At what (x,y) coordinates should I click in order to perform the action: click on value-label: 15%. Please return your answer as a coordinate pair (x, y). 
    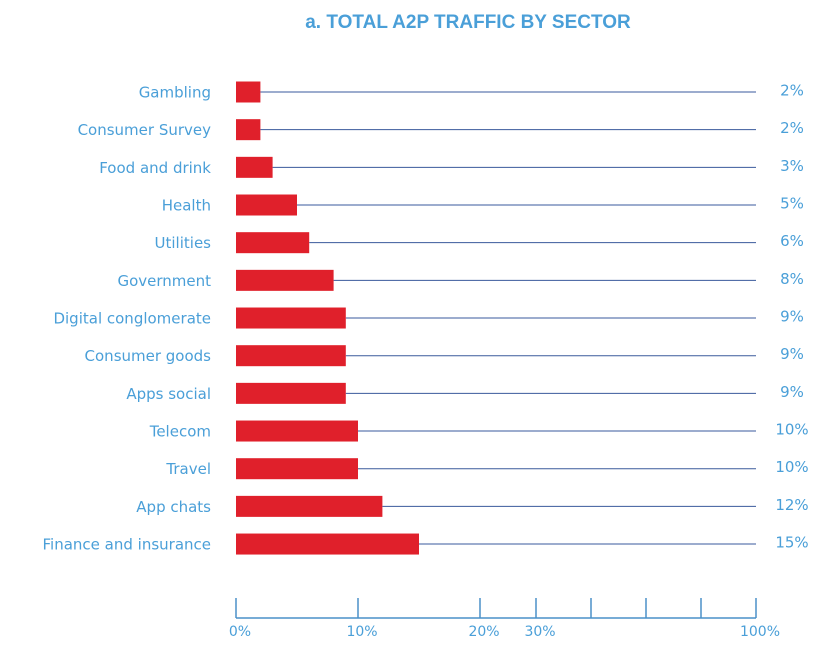
    Looking at the image, I should click on (791, 543).